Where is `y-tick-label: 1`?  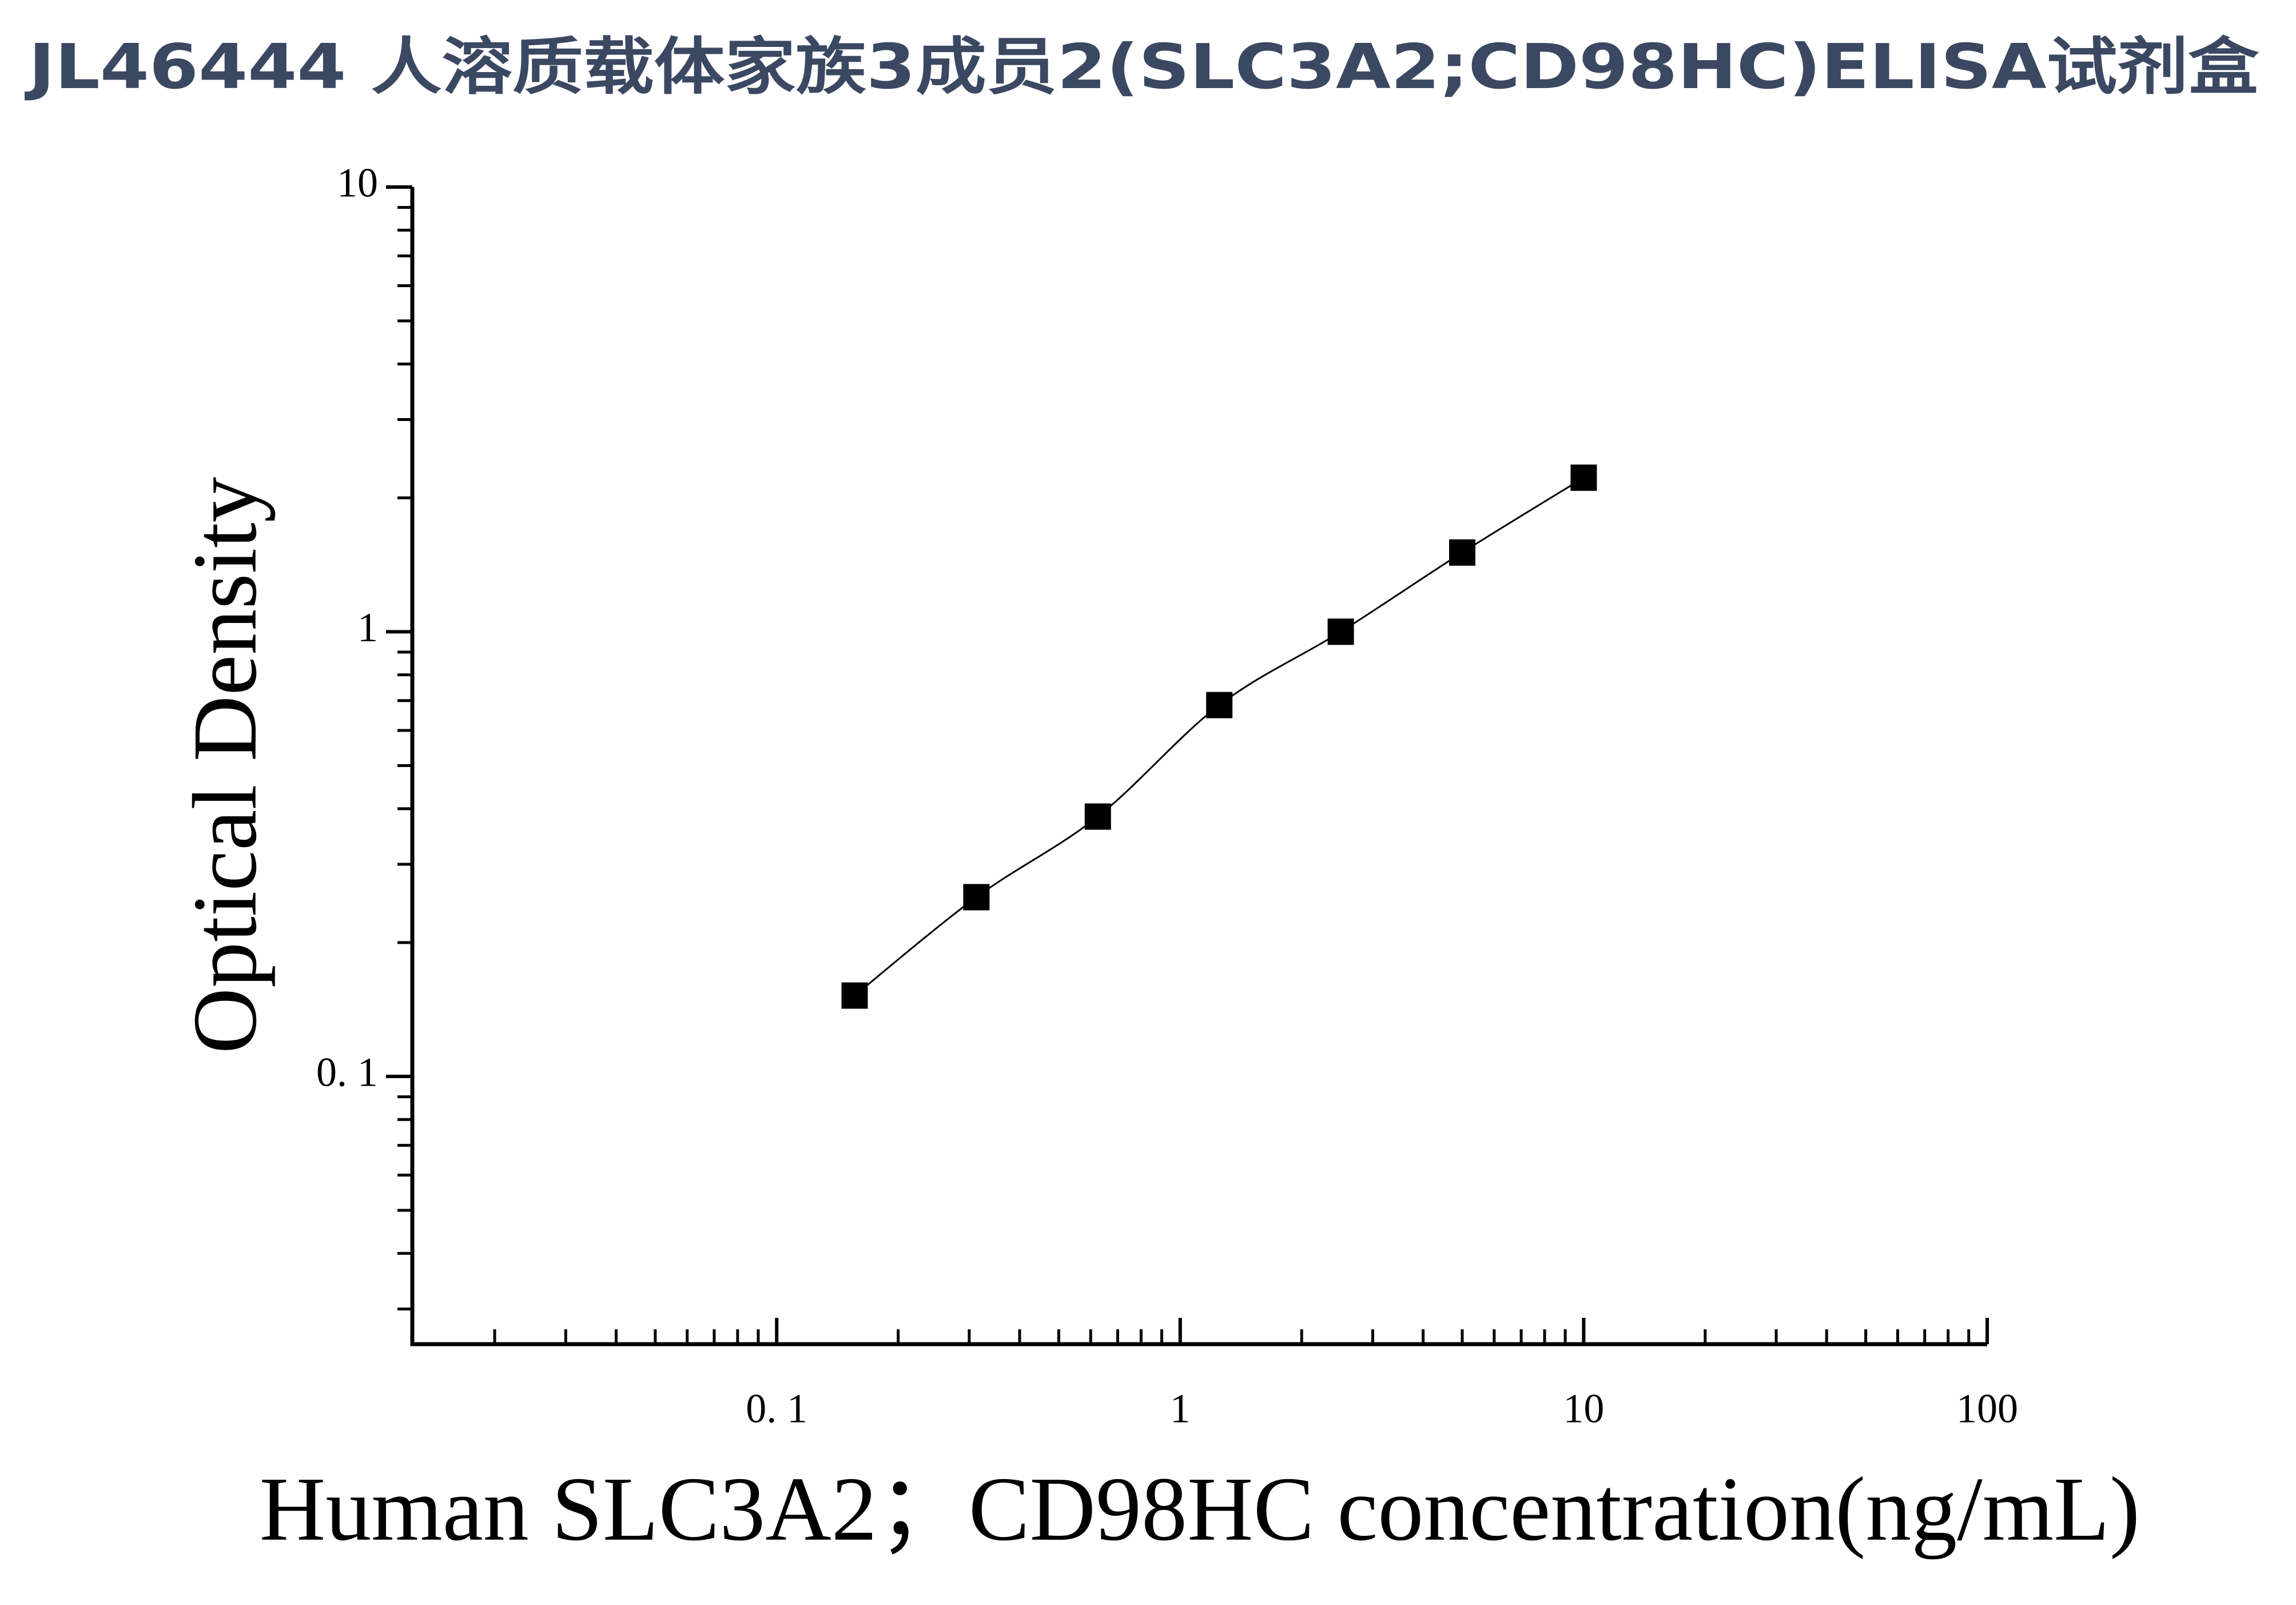 y-tick-label: 1 is located at coordinates (368, 627).